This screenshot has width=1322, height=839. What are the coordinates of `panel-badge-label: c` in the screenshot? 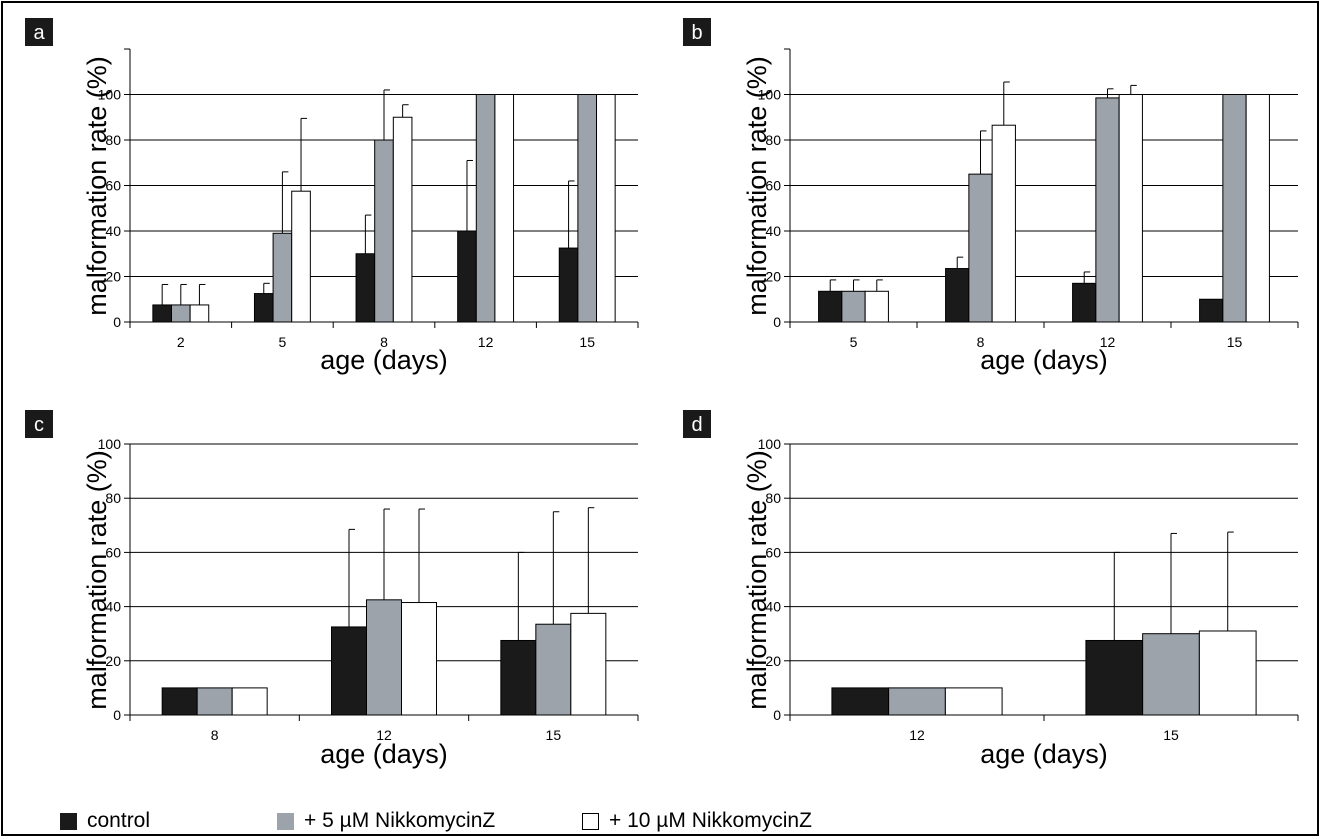 It's located at (39, 425).